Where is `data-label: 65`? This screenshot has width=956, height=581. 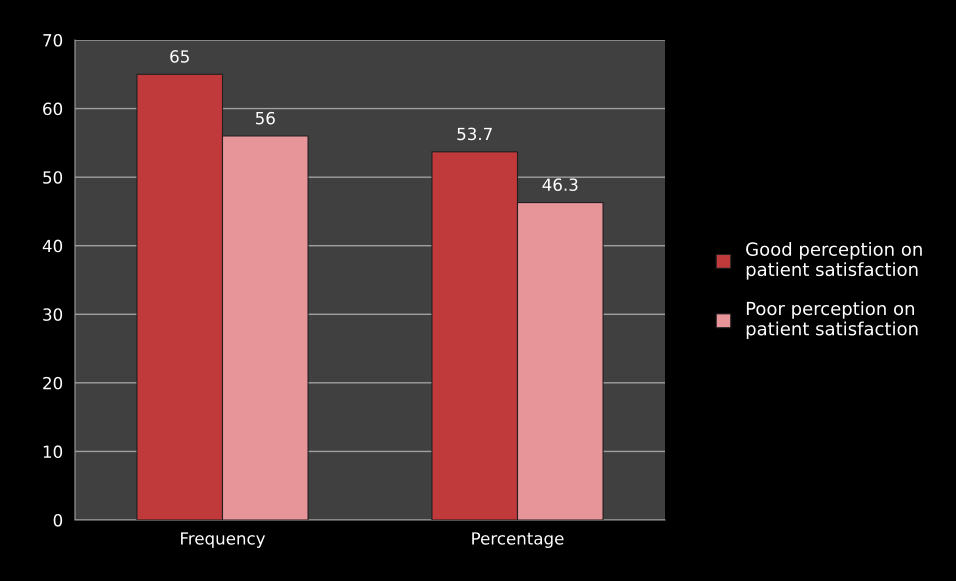 data-label: 65 is located at coordinates (179, 56).